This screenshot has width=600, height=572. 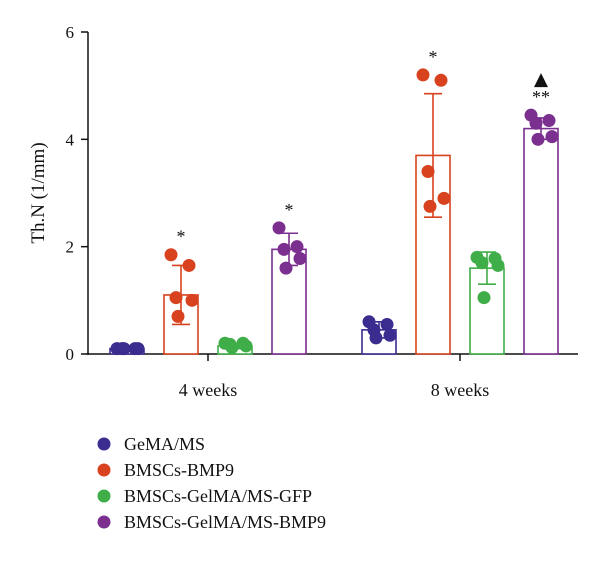 What do you see at coordinates (70, 247) in the screenshot?
I see `y-tick-label: 2` at bounding box center [70, 247].